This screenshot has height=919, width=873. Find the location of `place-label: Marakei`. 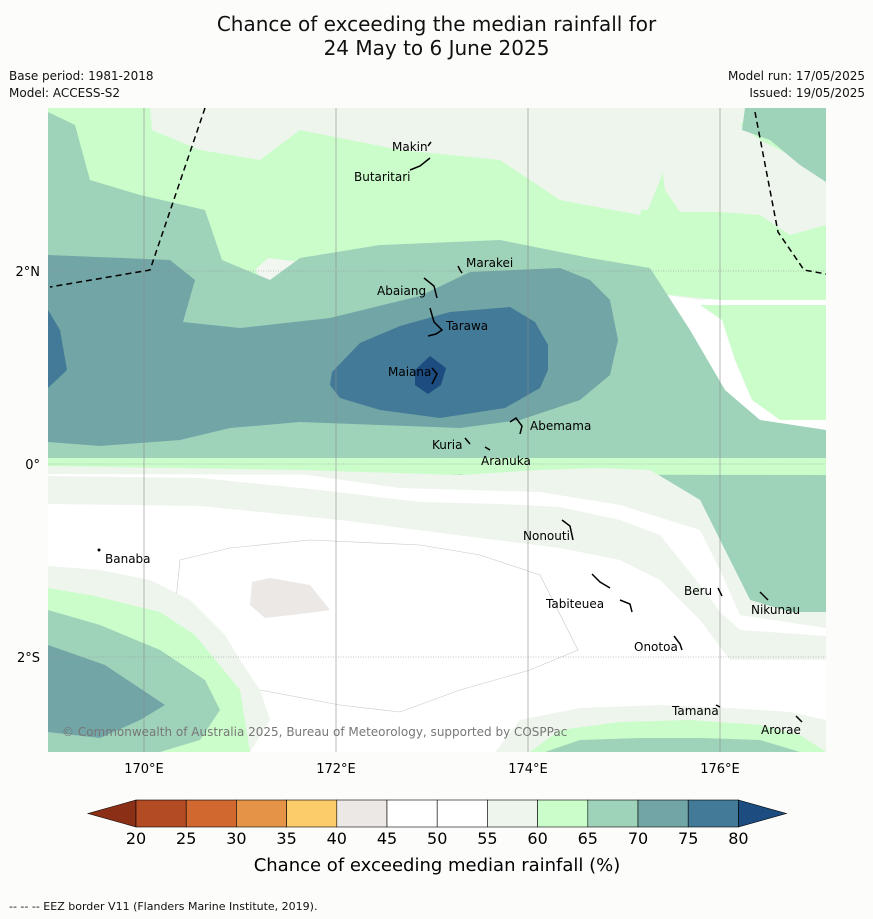

place-label: Marakei is located at coordinates (489, 263).